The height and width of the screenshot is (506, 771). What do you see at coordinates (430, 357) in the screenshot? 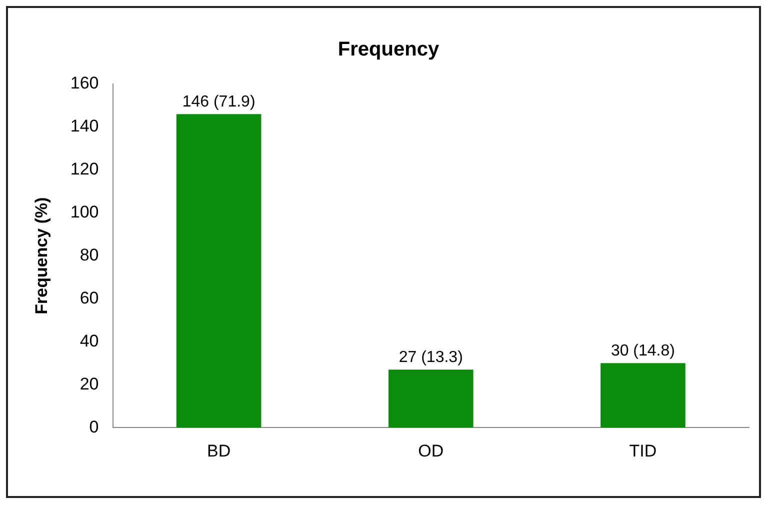
I see `data-label: 27 (13.3)` at bounding box center [430, 357].